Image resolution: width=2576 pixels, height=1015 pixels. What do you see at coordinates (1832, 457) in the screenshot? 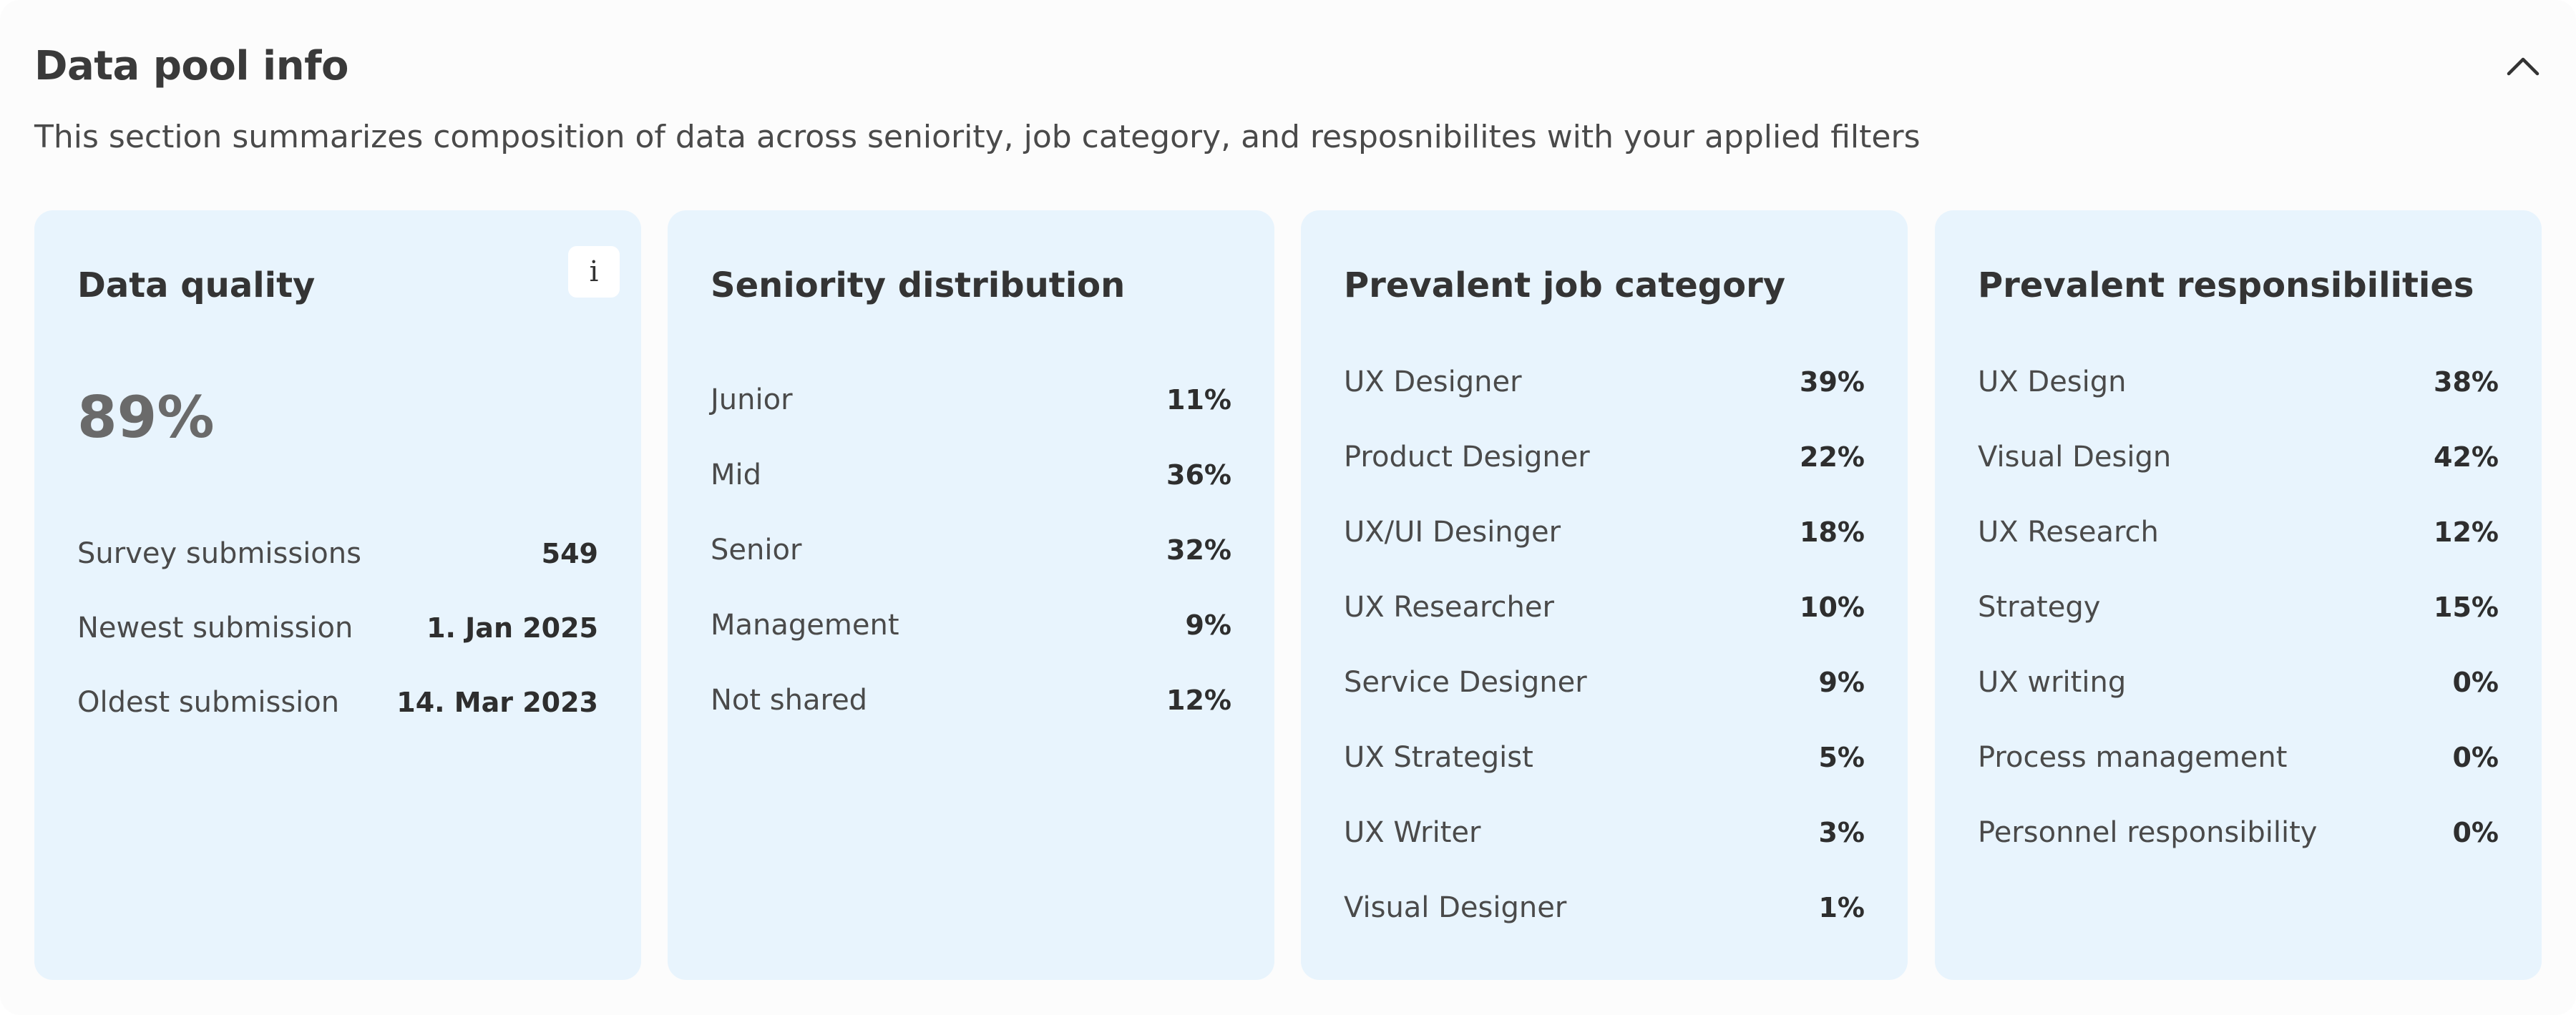
I see `item-value: 22%` at bounding box center [1832, 457].